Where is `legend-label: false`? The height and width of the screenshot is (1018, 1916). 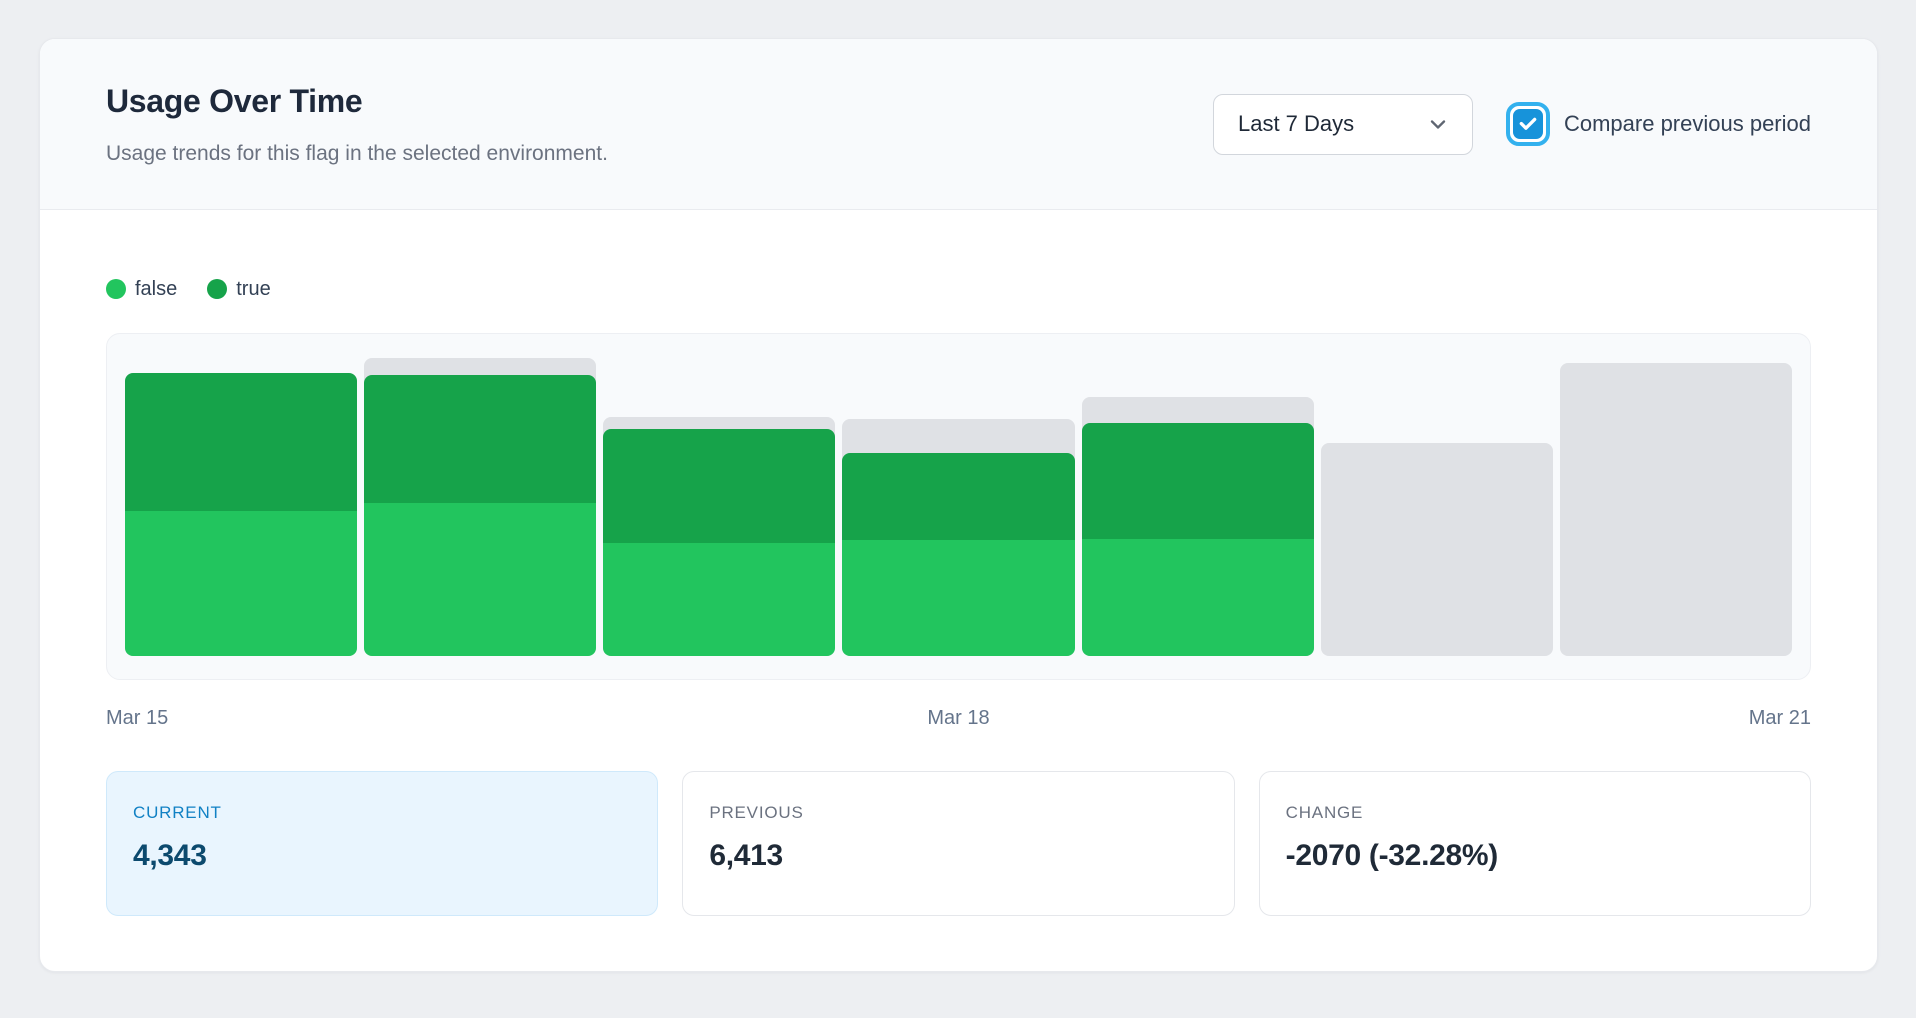
legend-label: false is located at coordinates (156, 288).